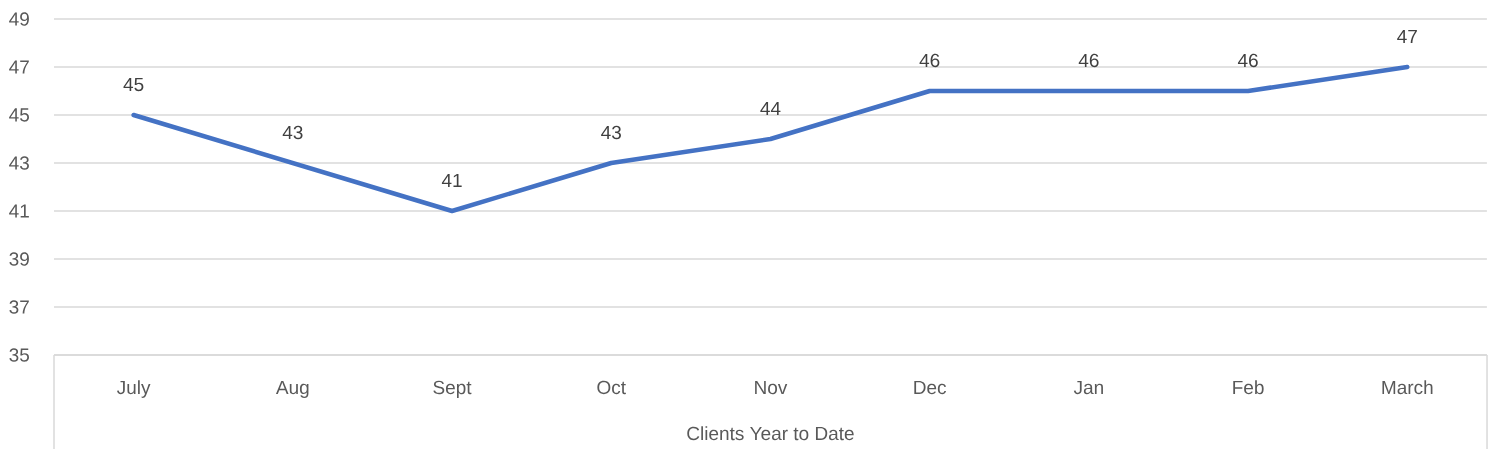  What do you see at coordinates (1248, 387) in the screenshot?
I see `x-tick-label: Feb` at bounding box center [1248, 387].